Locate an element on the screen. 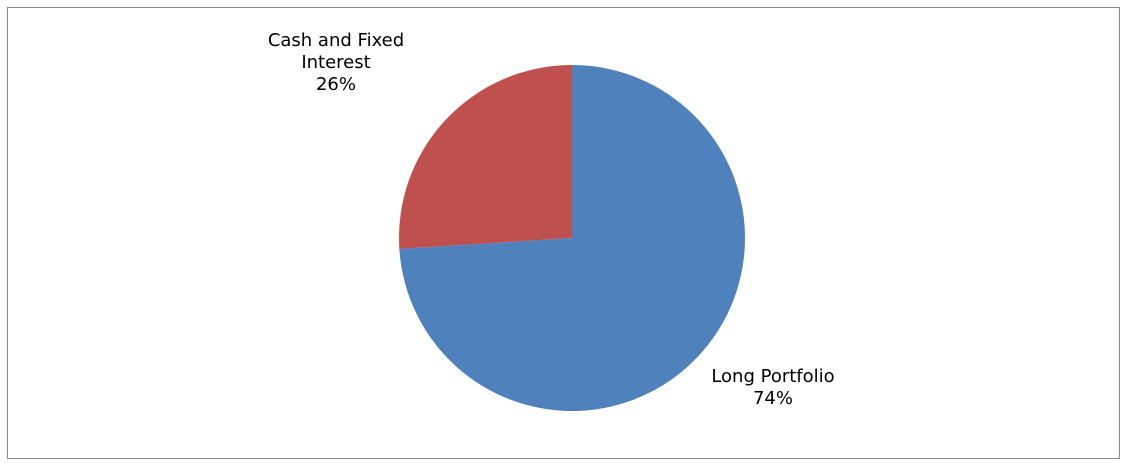 Image resolution: width=1128 pixels, height=466 pixels. slice-name-line: Cash and Fixed is located at coordinates (336, 40).